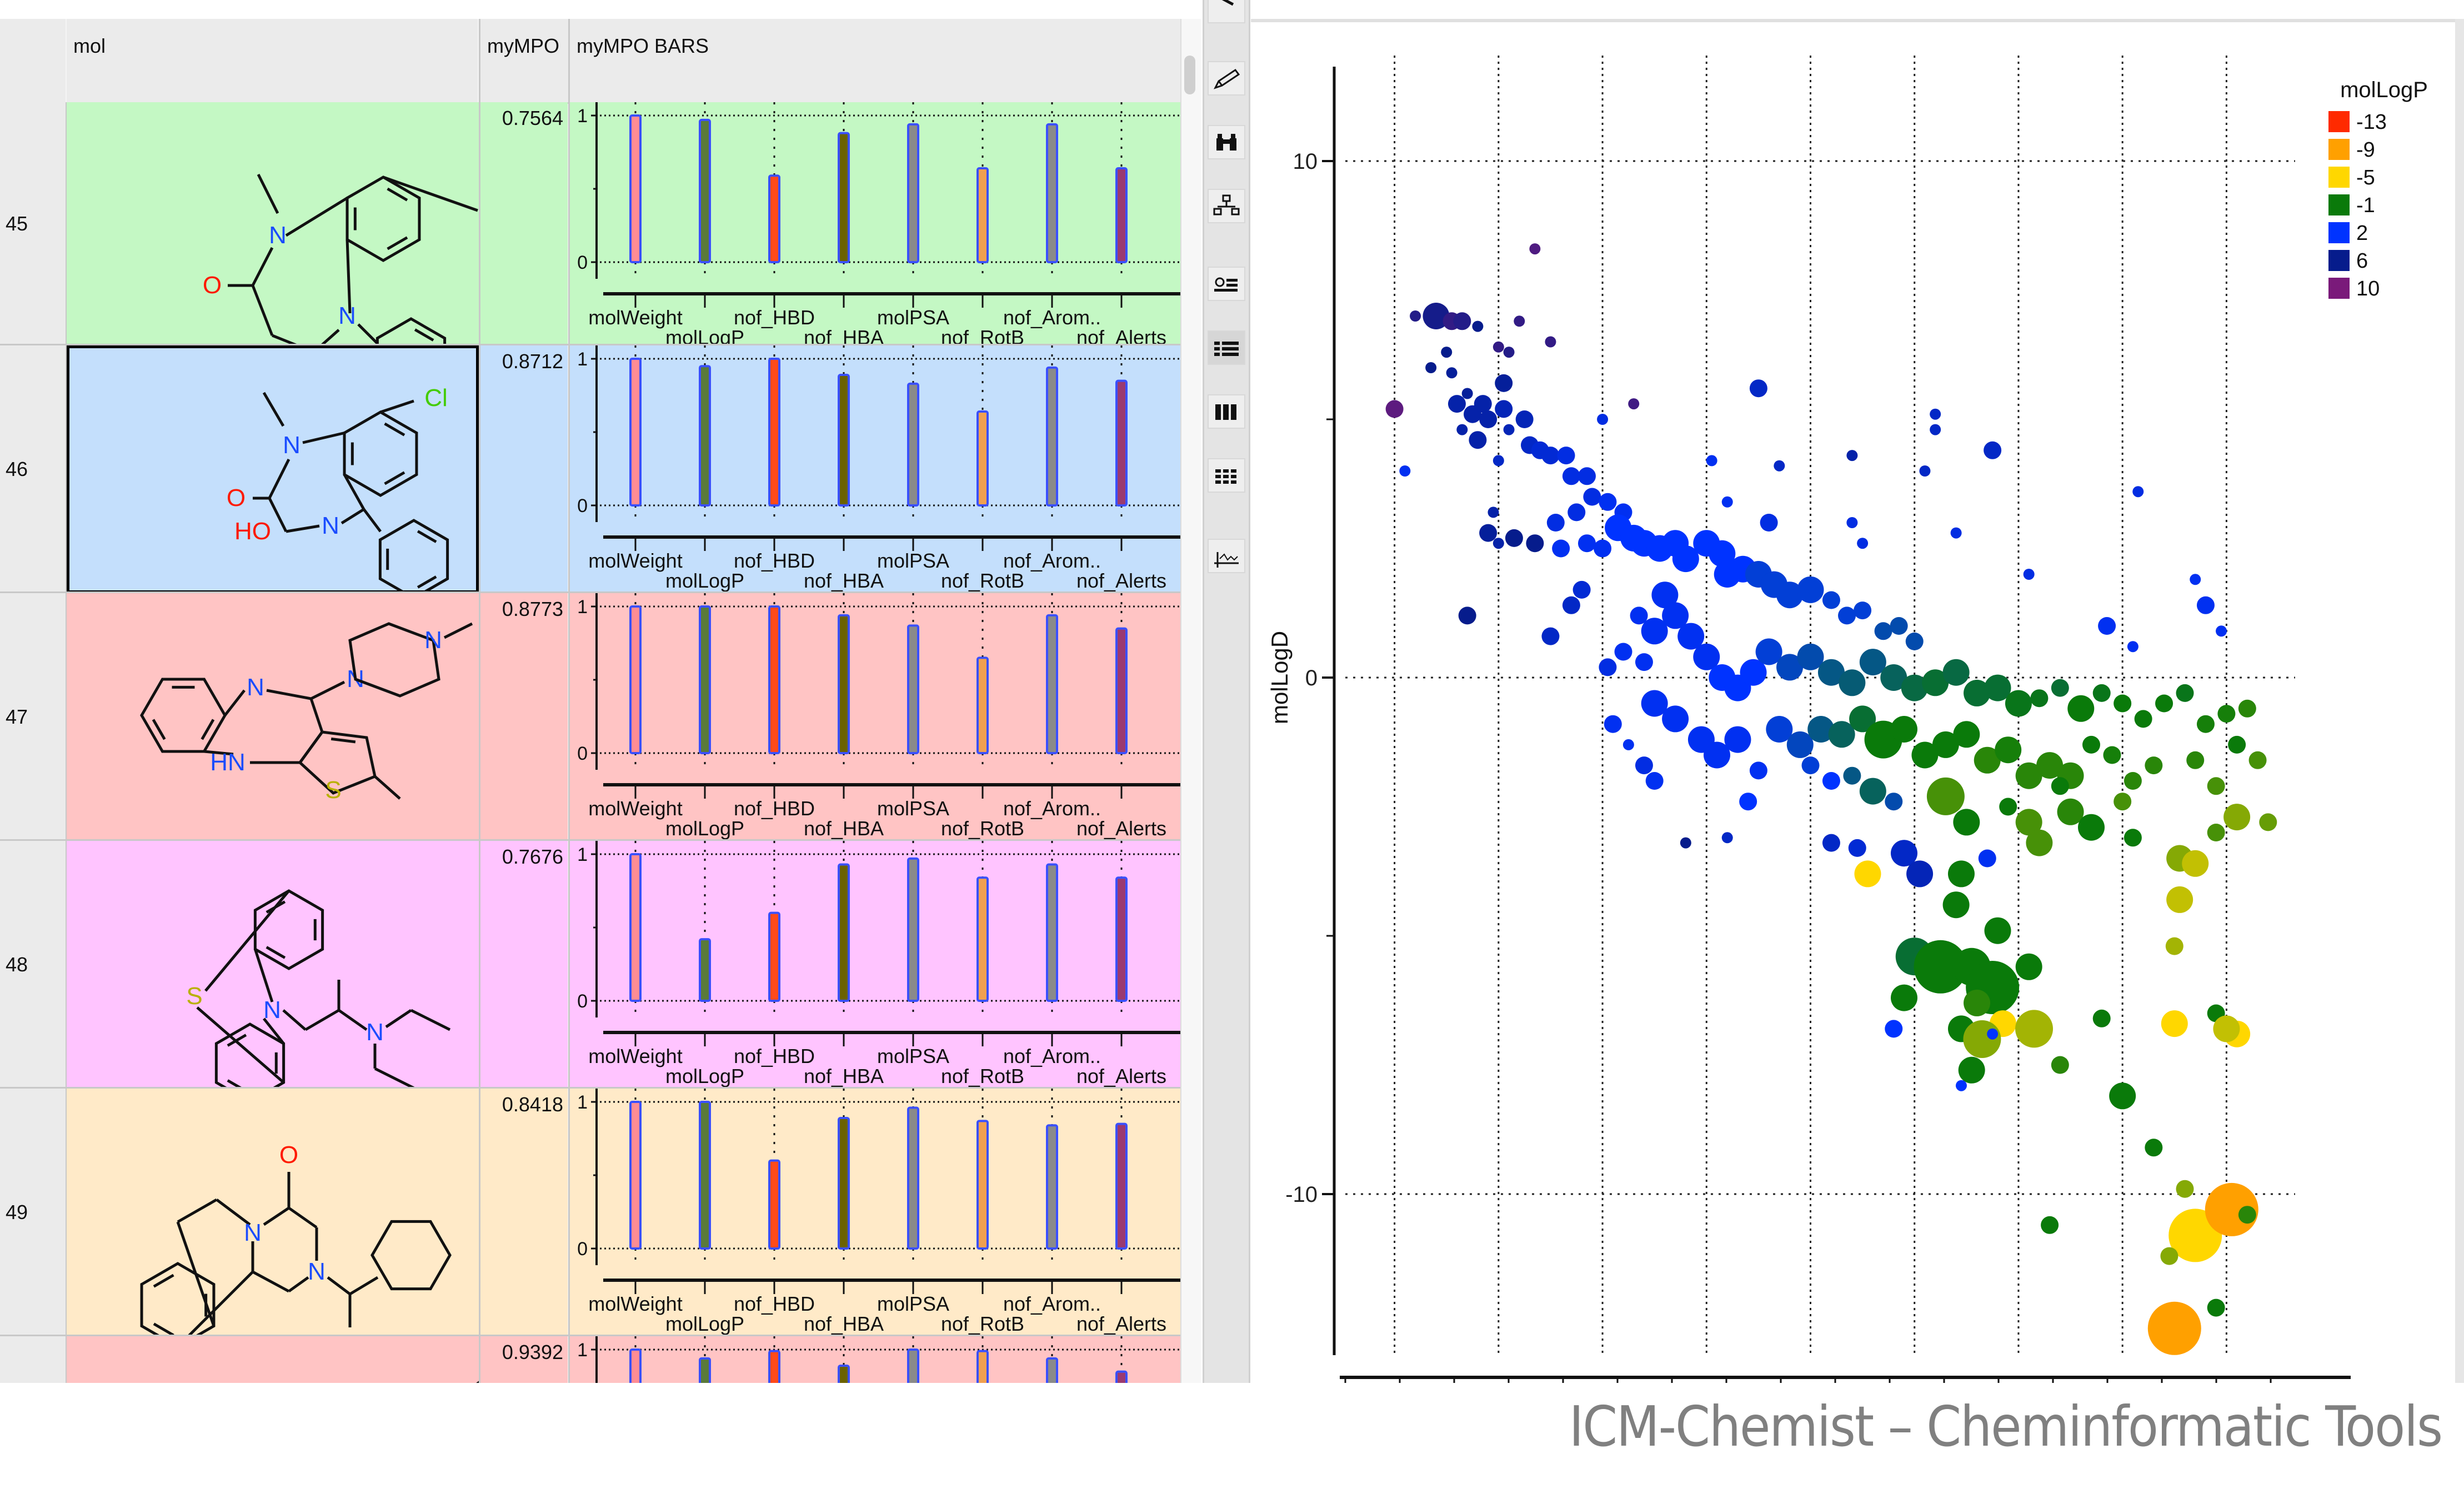 The width and height of the screenshot is (2464, 1494). What do you see at coordinates (1226, 284) in the screenshot?
I see `card-view-tool-button` at bounding box center [1226, 284].